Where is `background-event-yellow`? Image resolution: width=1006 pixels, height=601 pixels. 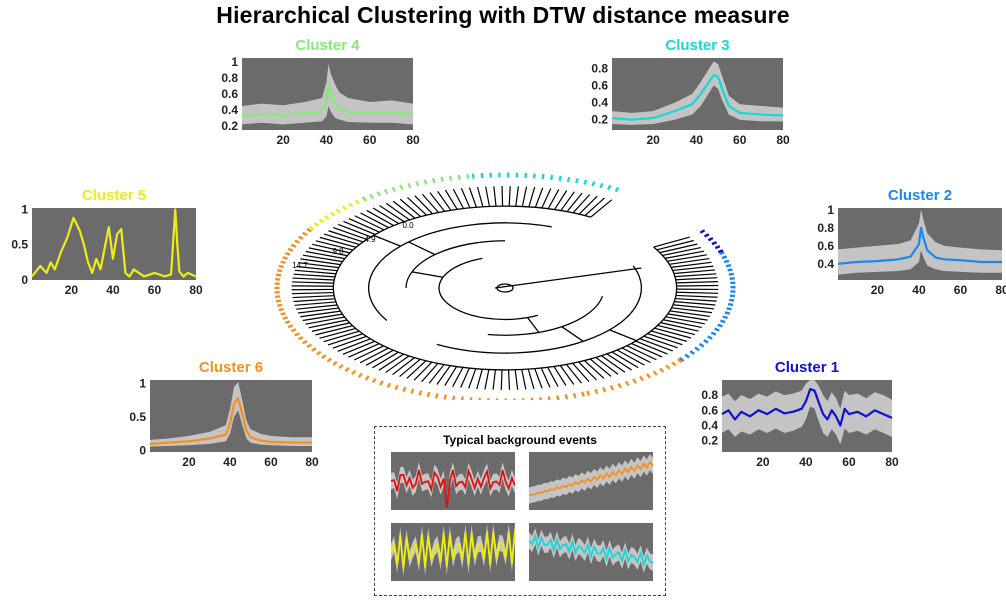 background-event-yellow is located at coordinates (453, 552).